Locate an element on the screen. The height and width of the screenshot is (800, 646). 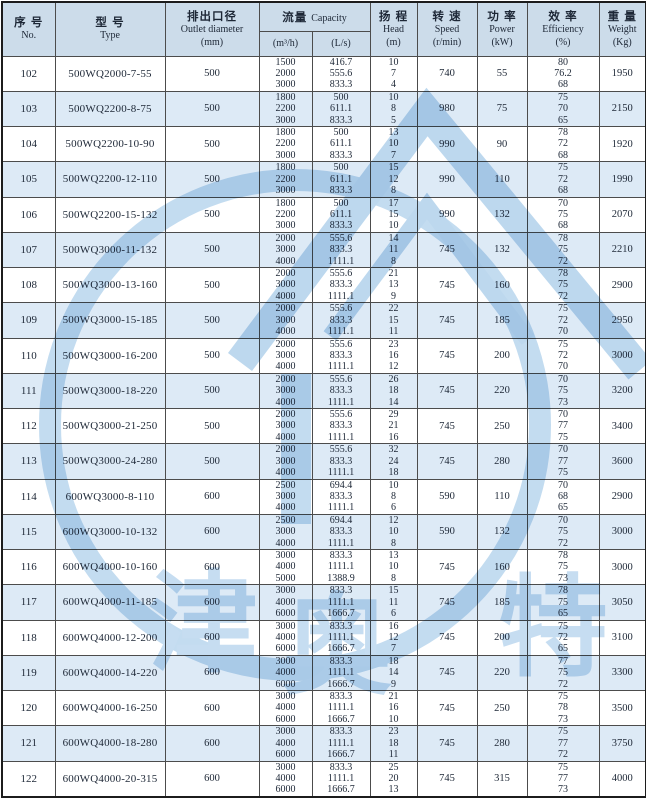
cell-capacity-m3h: 1500 2000 3000 is located at coordinates (285, 73).